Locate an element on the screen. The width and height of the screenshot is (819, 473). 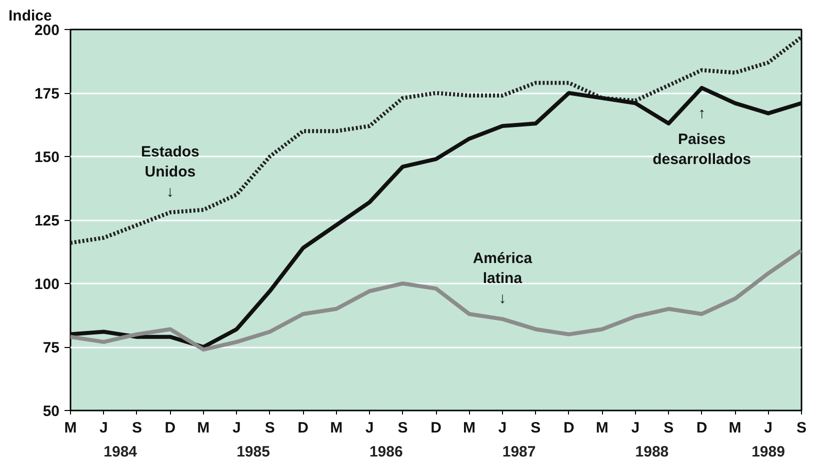
y-tick-label: 175 is located at coordinates (47, 94).